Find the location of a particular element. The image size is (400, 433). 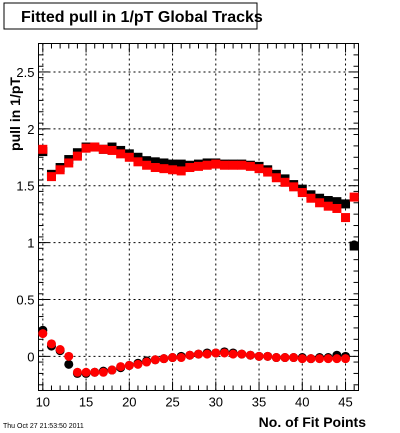

timestamp: Thu Oct 27 21:53:50 2011 is located at coordinates (43, 426).